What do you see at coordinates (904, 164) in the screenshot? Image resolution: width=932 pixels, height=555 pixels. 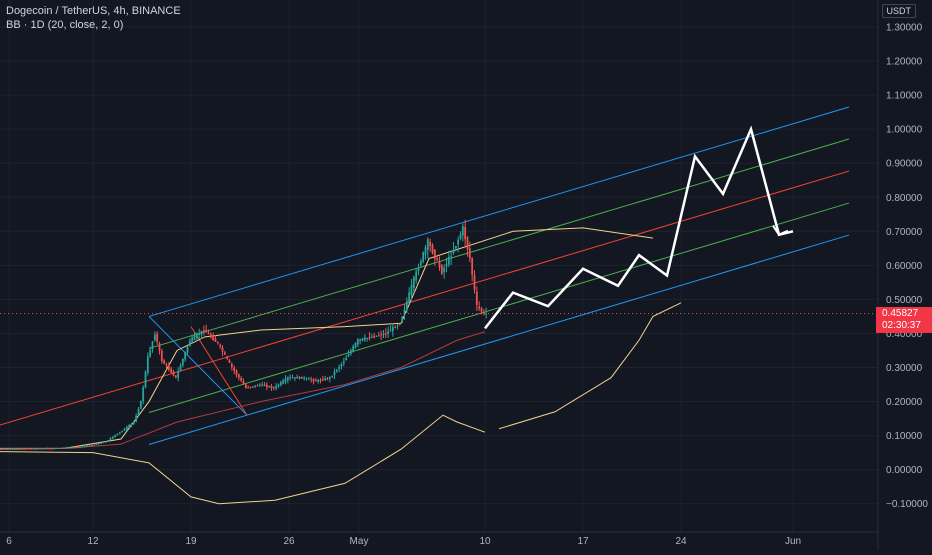 I see `y-tick-label: 0.90000` at bounding box center [904, 164].